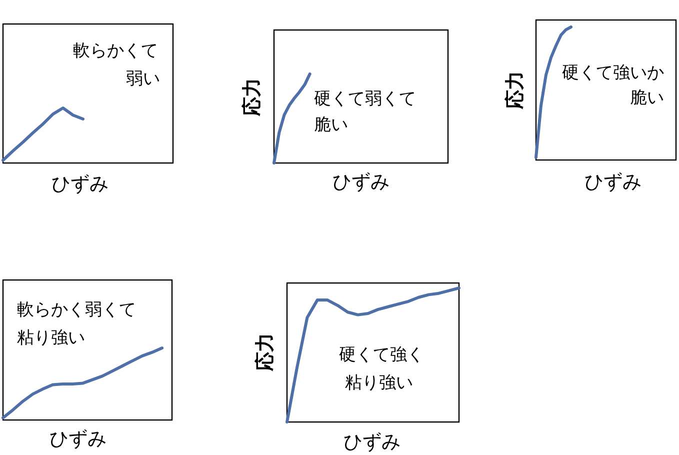 The image size is (679, 455). Describe the element at coordinates (365, 99) in the screenshot. I see `annotation: 硬くて弱くて` at that location.